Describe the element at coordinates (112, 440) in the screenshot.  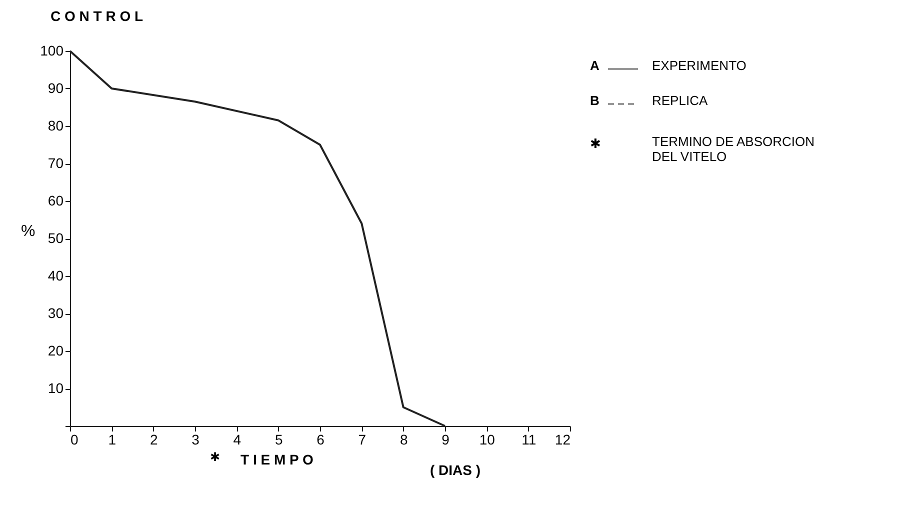
I see `x-tick-label: 1` at that location.